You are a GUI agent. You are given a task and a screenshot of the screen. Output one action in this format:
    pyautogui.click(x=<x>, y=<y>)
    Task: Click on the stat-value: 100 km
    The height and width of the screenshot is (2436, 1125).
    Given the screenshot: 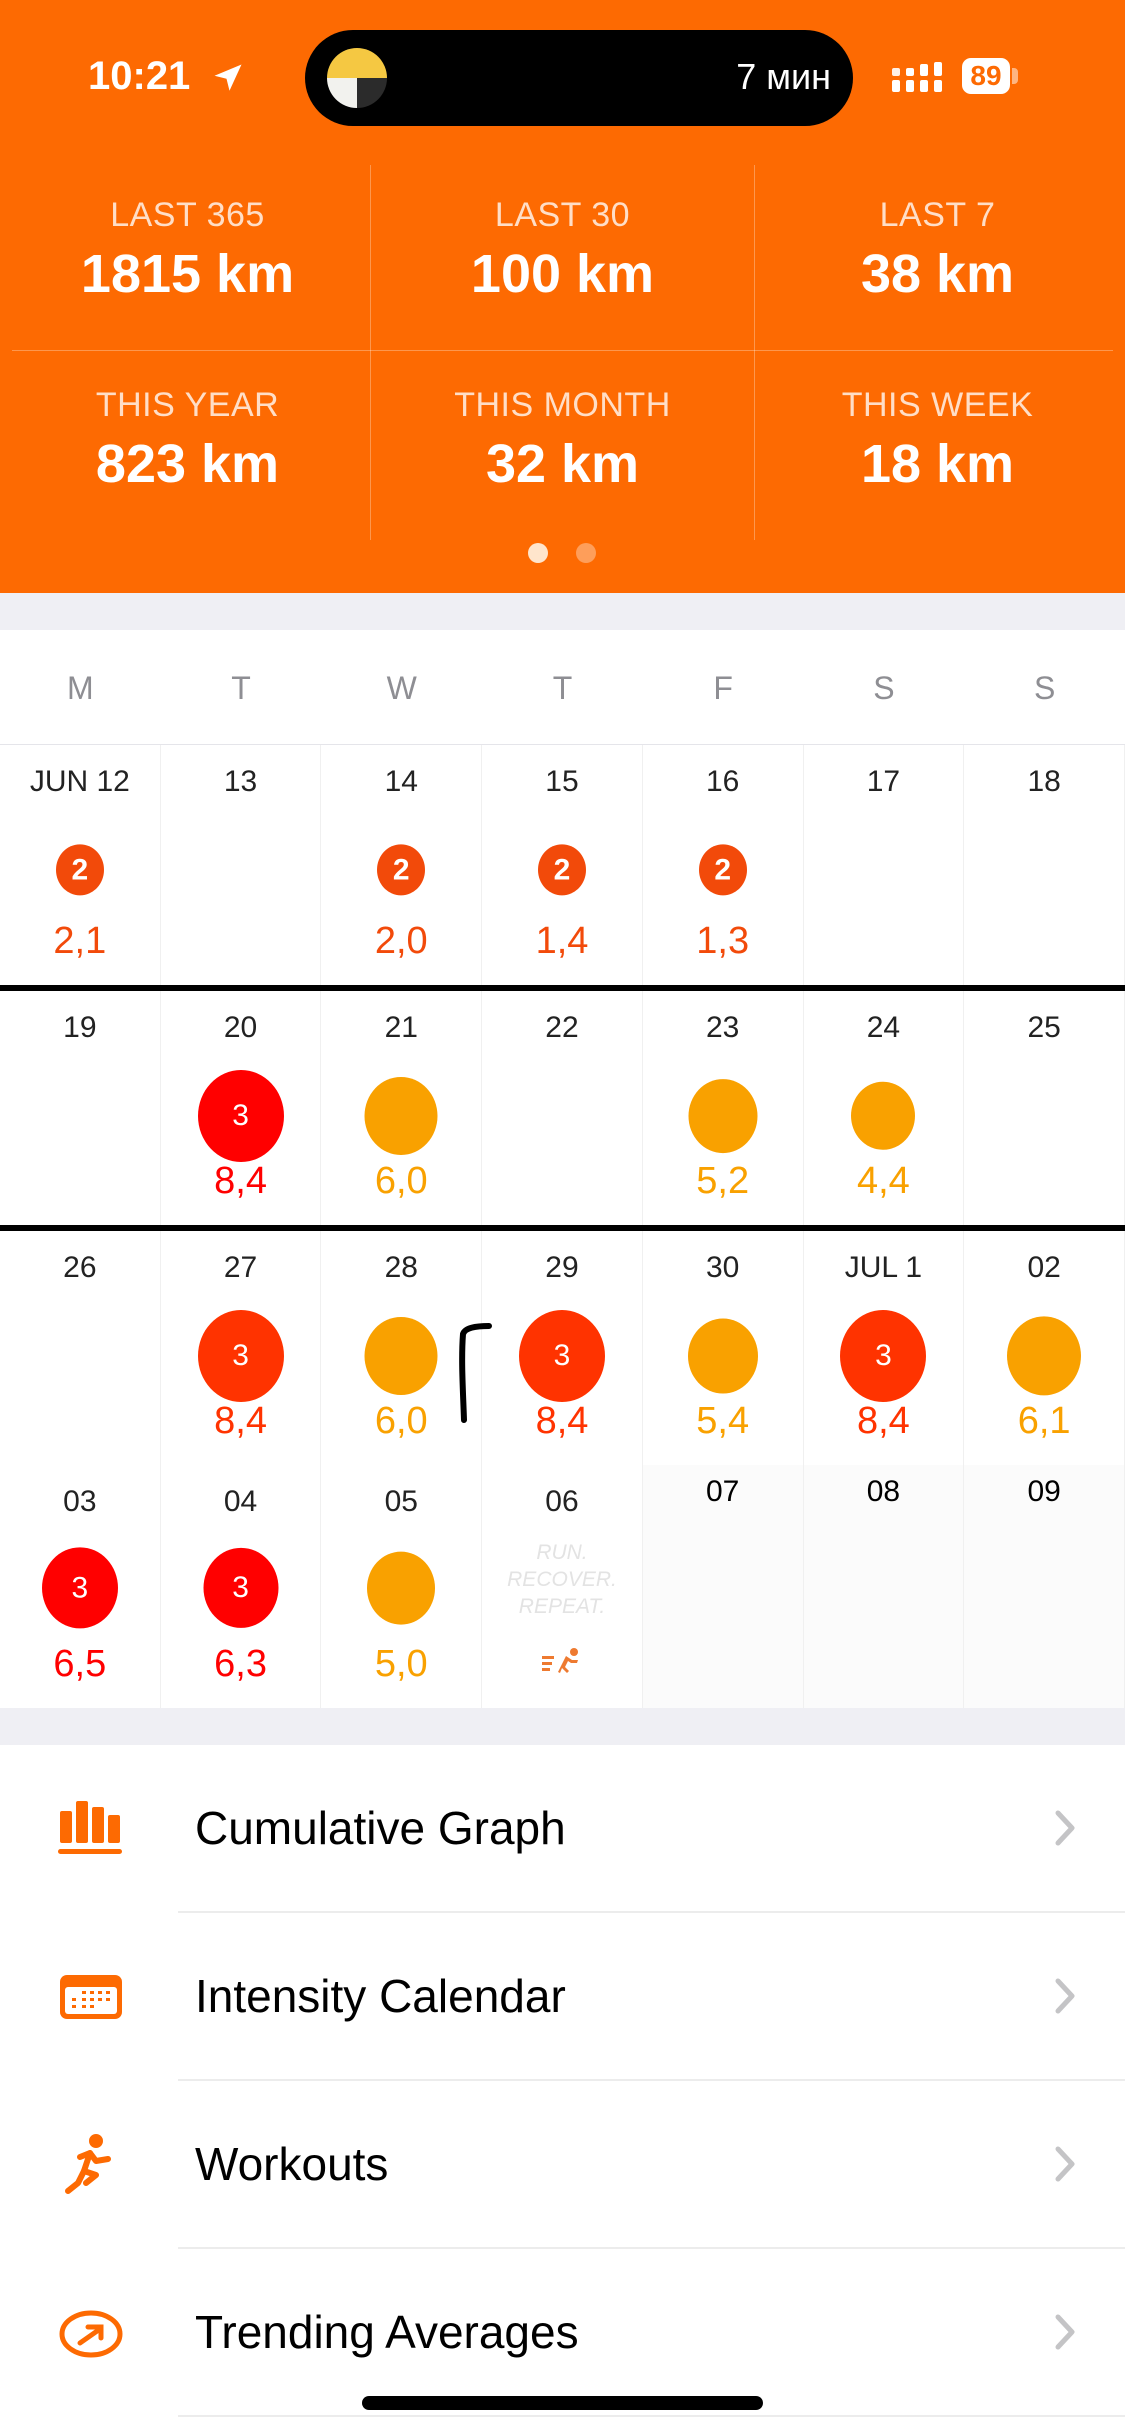 What is the action you would take?
    pyautogui.click(x=562, y=274)
    